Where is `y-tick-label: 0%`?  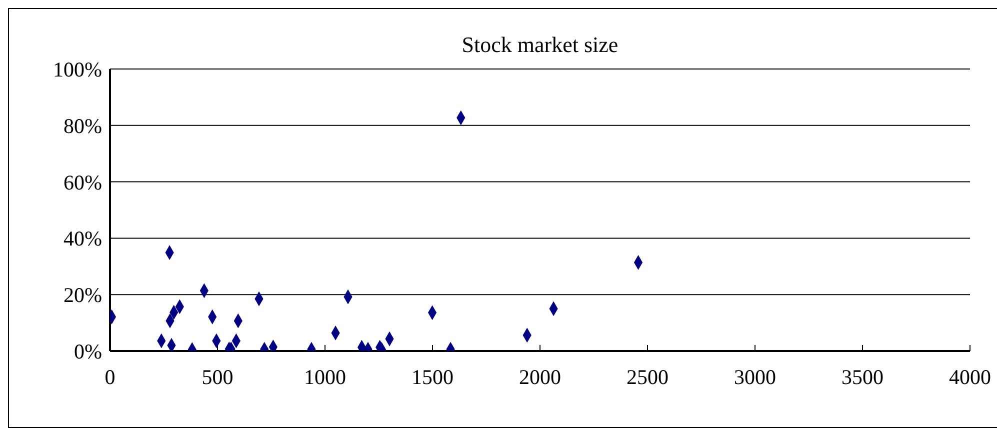
y-tick-label: 0% is located at coordinates (88, 351).